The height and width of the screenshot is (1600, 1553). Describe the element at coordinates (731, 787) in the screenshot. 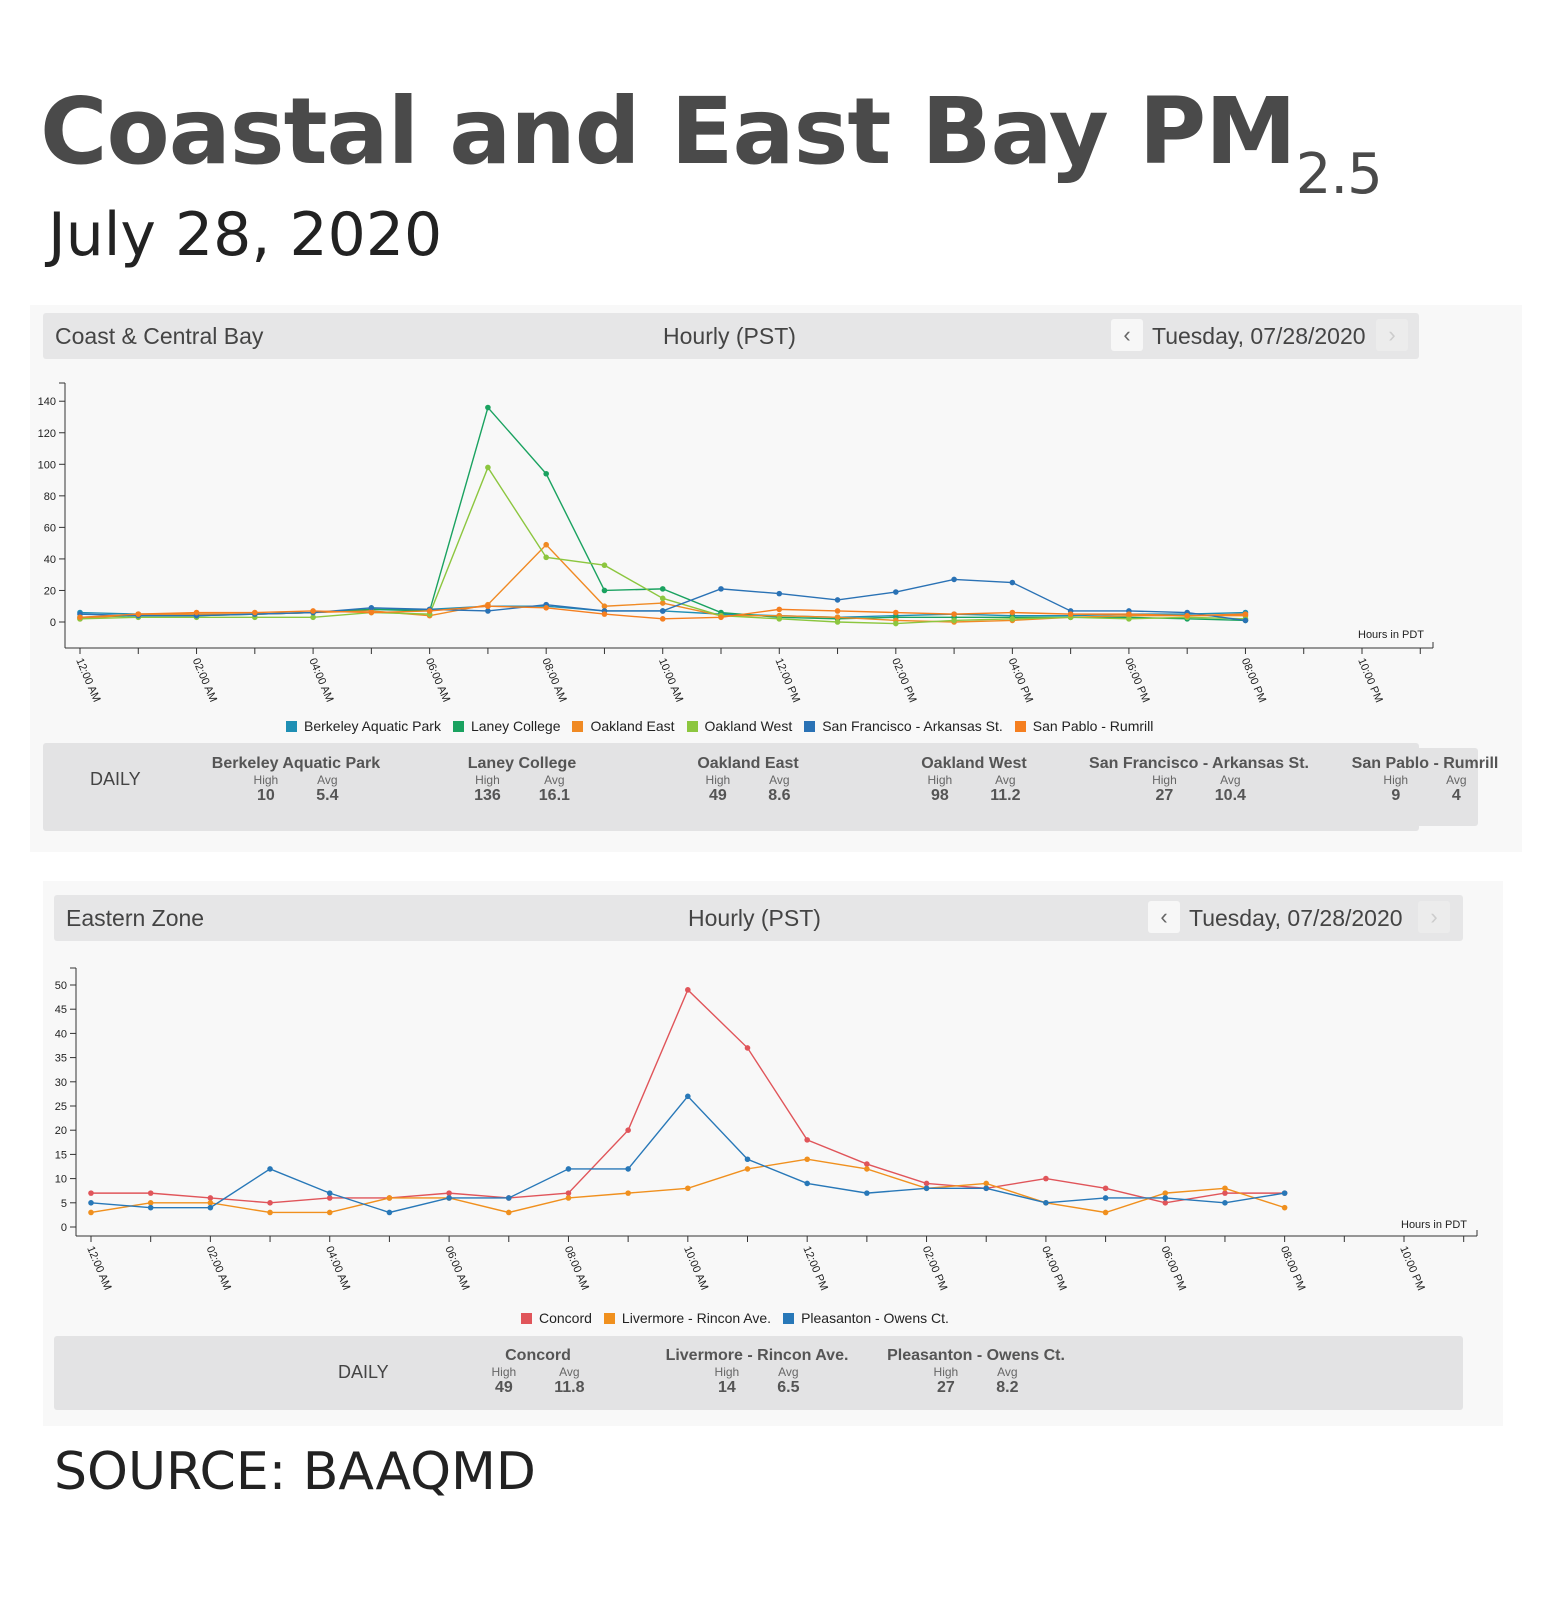

I see `coast-daily-summary: DAILY` at that location.